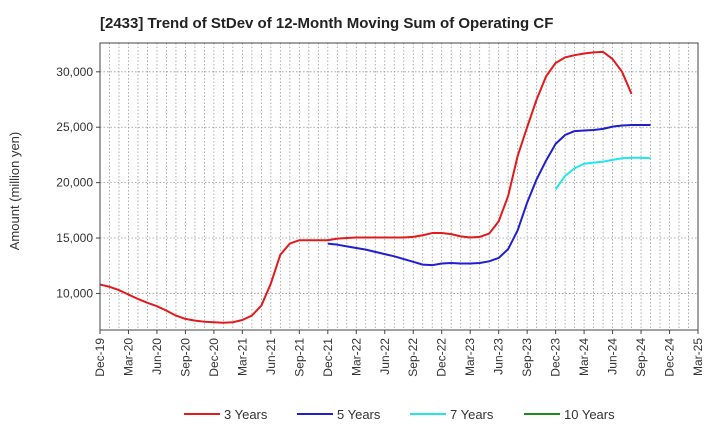 The height and width of the screenshot is (440, 720). I want to click on x-tick-label: Dec-21, so click(328, 357).